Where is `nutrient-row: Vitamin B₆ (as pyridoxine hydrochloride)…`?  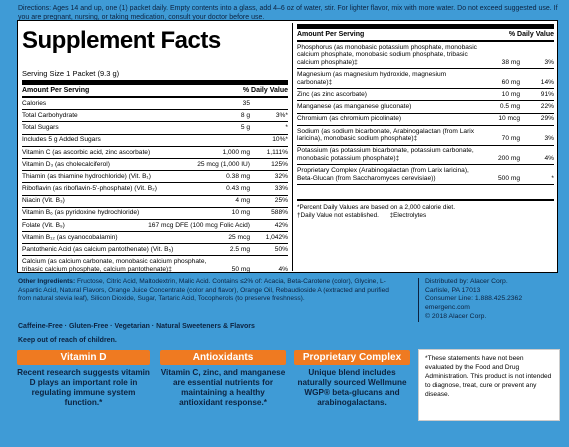 nutrient-row: Vitamin B₆ (as pyridoxine hydrochloride)… is located at coordinates (155, 214).